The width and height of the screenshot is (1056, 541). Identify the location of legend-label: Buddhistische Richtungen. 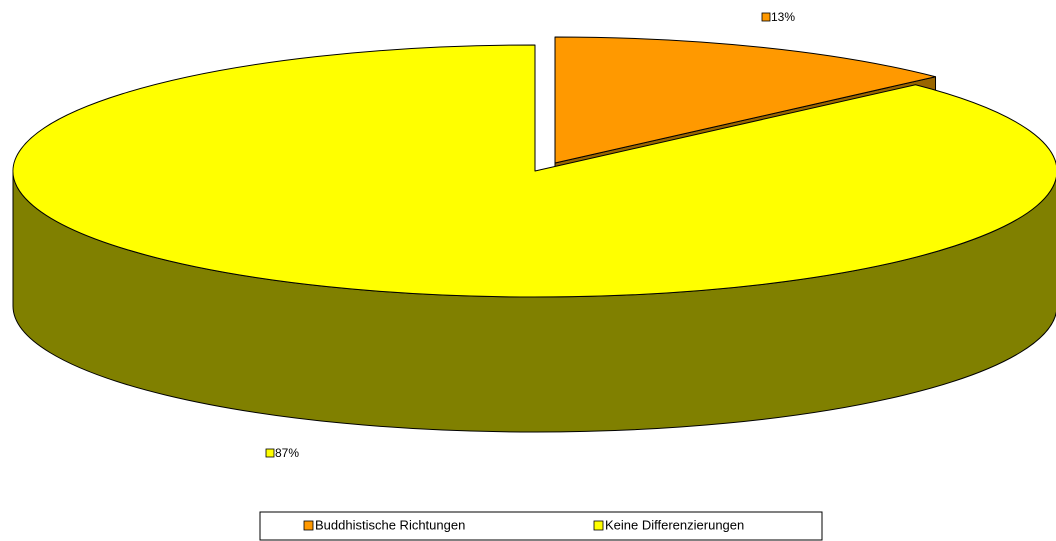
(390, 524).